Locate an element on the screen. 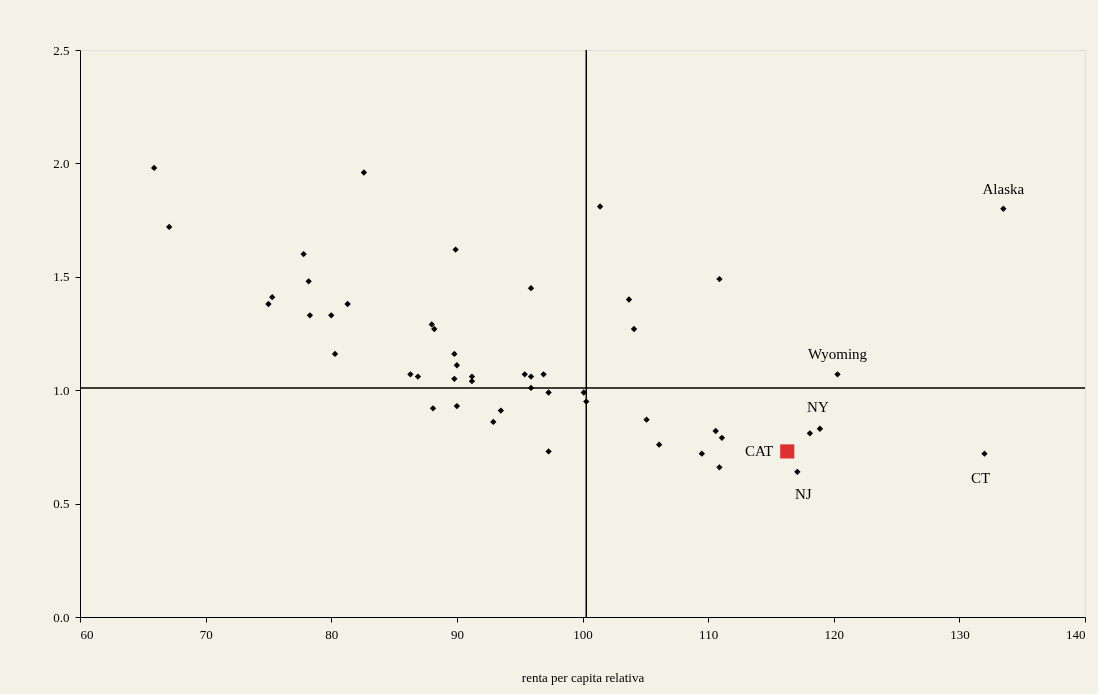 This screenshot has height=695, width=1110. x-tick-label: 70 is located at coordinates (206, 634).